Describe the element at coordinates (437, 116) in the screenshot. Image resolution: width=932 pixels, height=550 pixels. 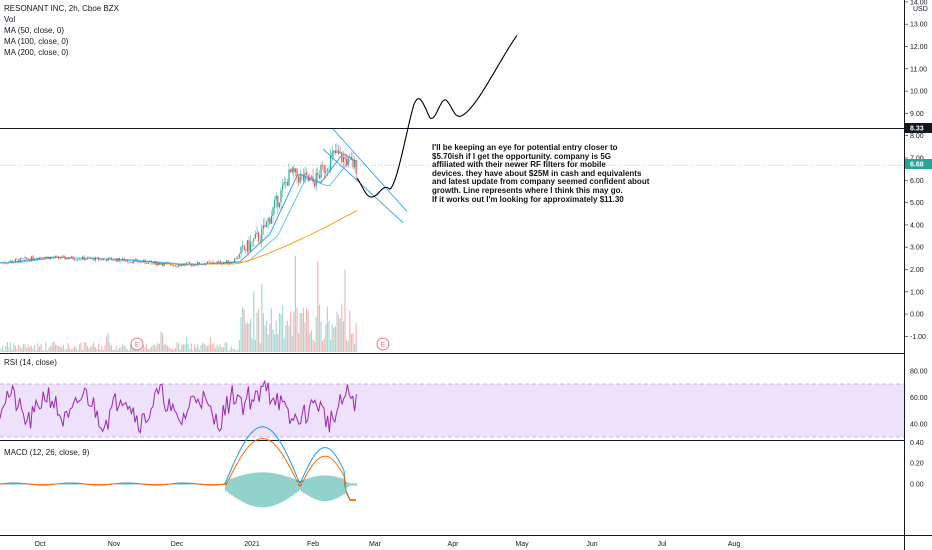
I see `projection-path` at that location.